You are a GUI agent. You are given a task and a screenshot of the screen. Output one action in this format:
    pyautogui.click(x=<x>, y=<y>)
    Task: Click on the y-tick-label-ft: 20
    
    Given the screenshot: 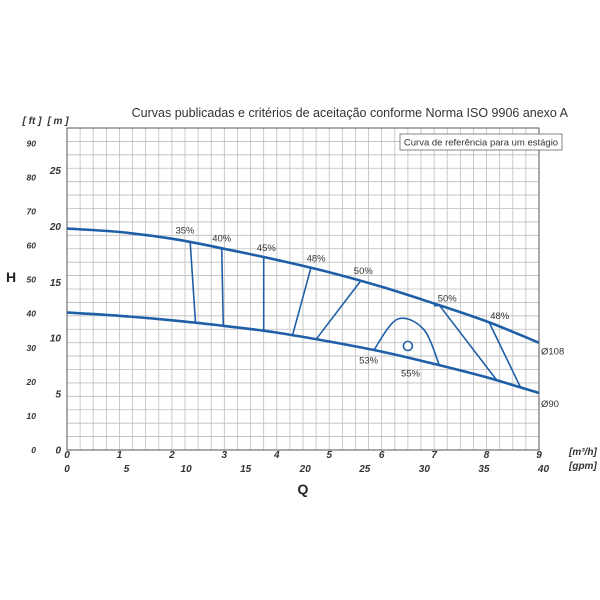 What is the action you would take?
    pyautogui.click(x=31, y=382)
    